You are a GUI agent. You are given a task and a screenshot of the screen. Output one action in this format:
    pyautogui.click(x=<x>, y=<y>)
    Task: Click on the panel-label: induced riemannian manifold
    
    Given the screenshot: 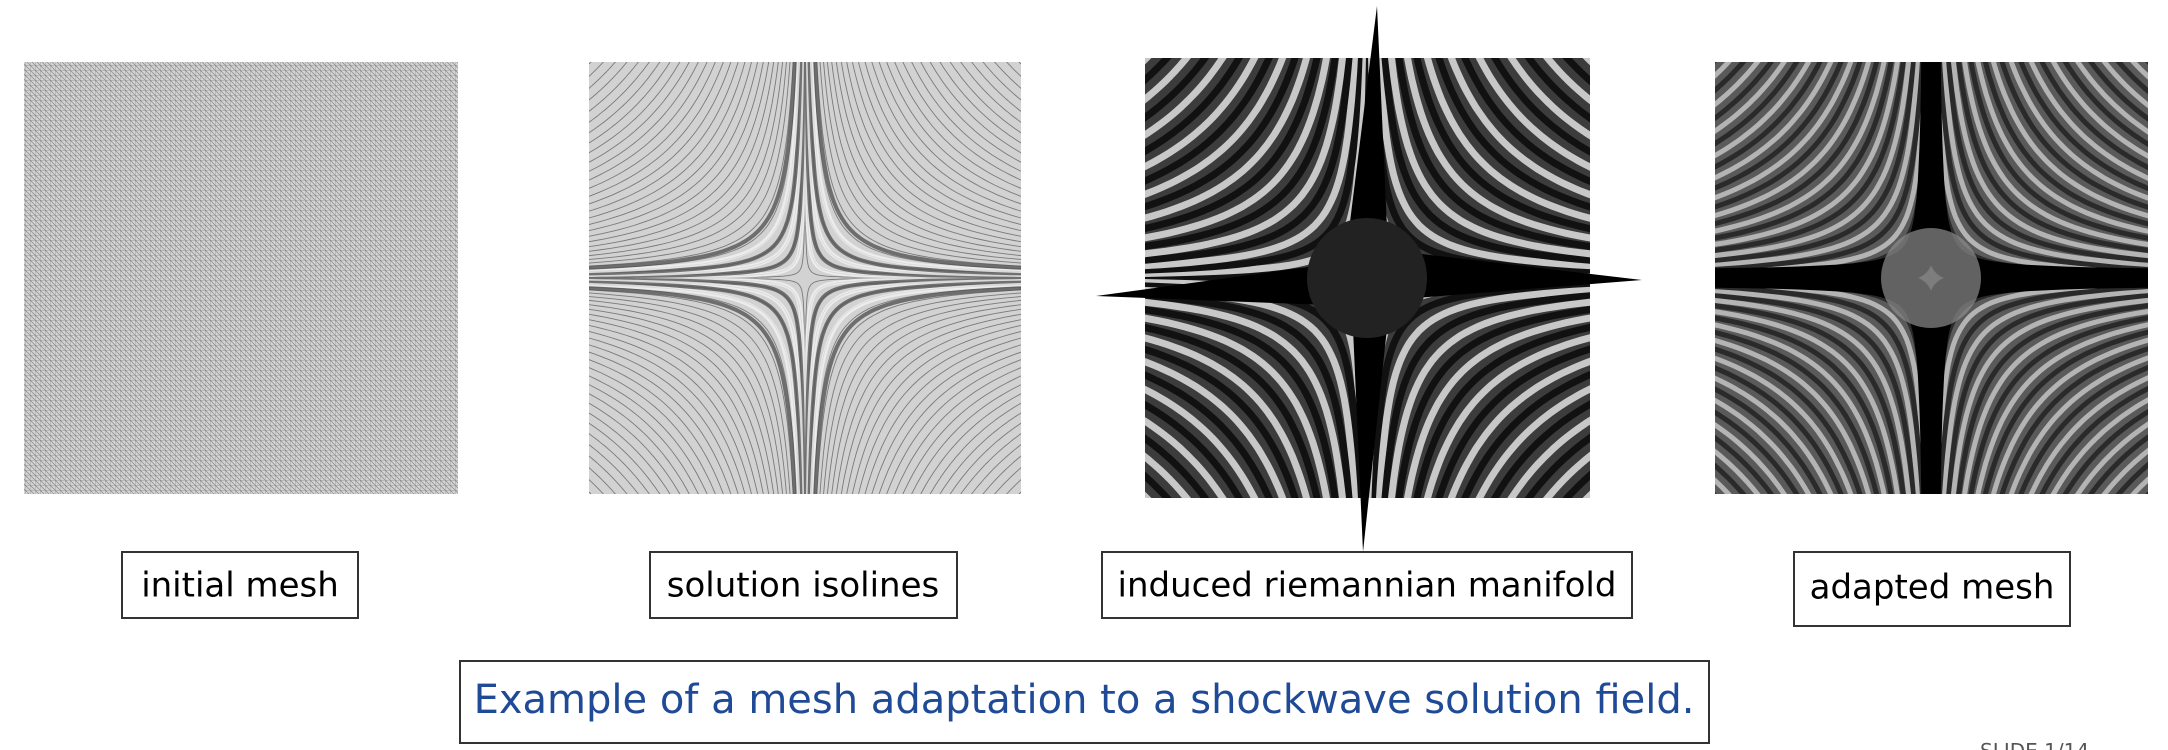 What is the action you would take?
    pyautogui.click(x=1367, y=586)
    